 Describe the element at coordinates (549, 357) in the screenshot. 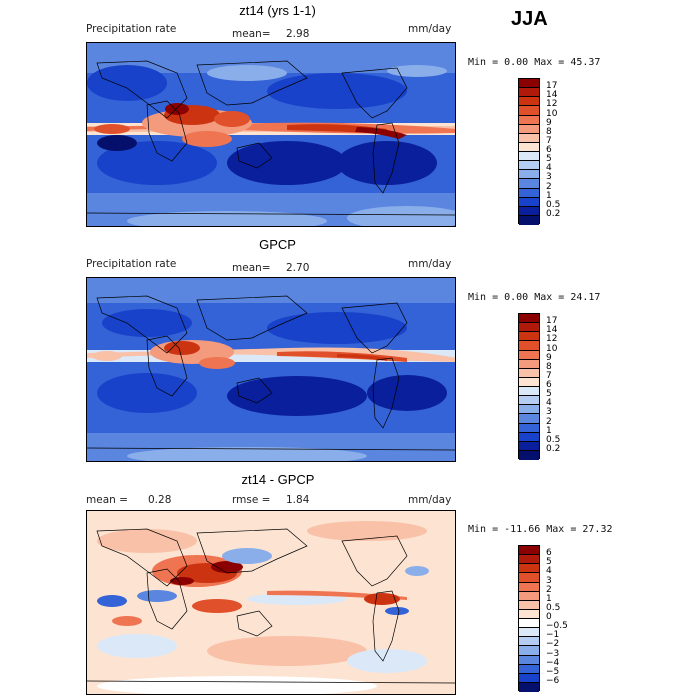

I see `colorbar-tick-label: 9` at that location.